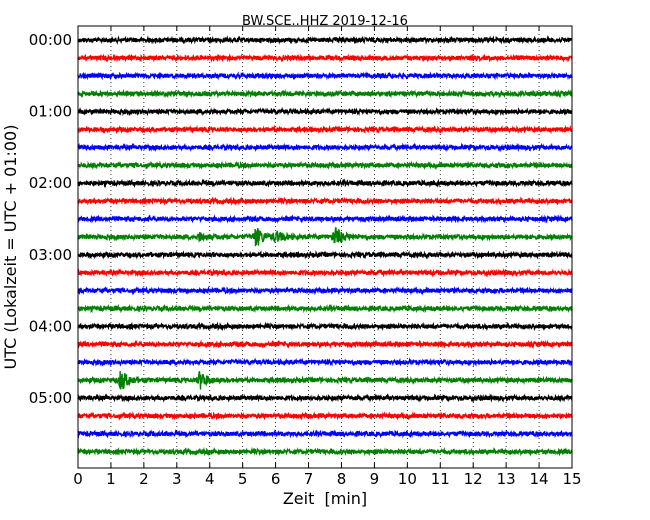 The width and height of the screenshot is (650, 520). Describe the element at coordinates (407, 479) in the screenshot. I see `x-tick-label: 10` at that location.